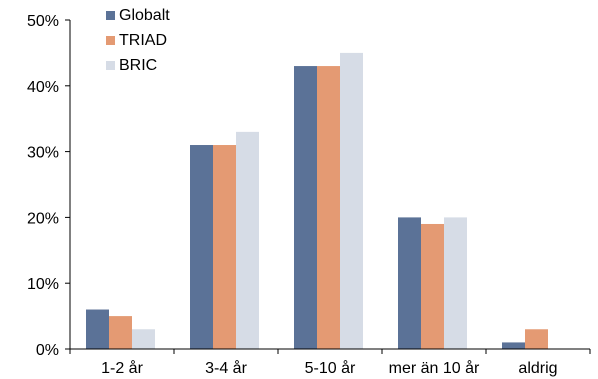  I want to click on x-tick-label: 1-2 år, so click(122, 368).